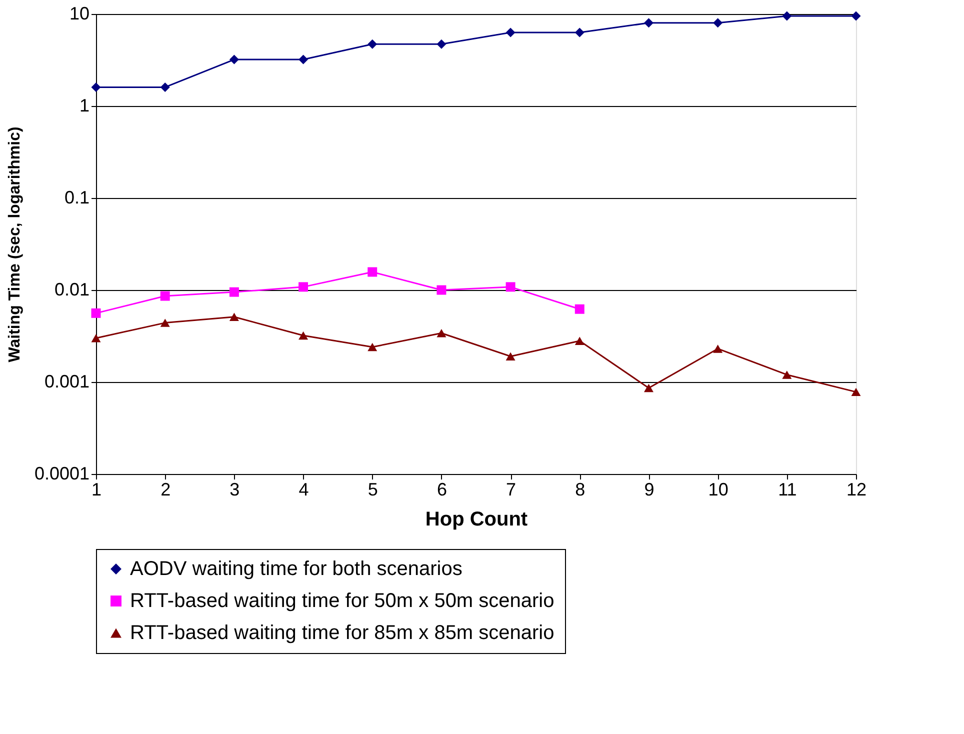  Describe the element at coordinates (296, 569) in the screenshot. I see `legend-label: AODV waiting time for both scenarios` at that location.